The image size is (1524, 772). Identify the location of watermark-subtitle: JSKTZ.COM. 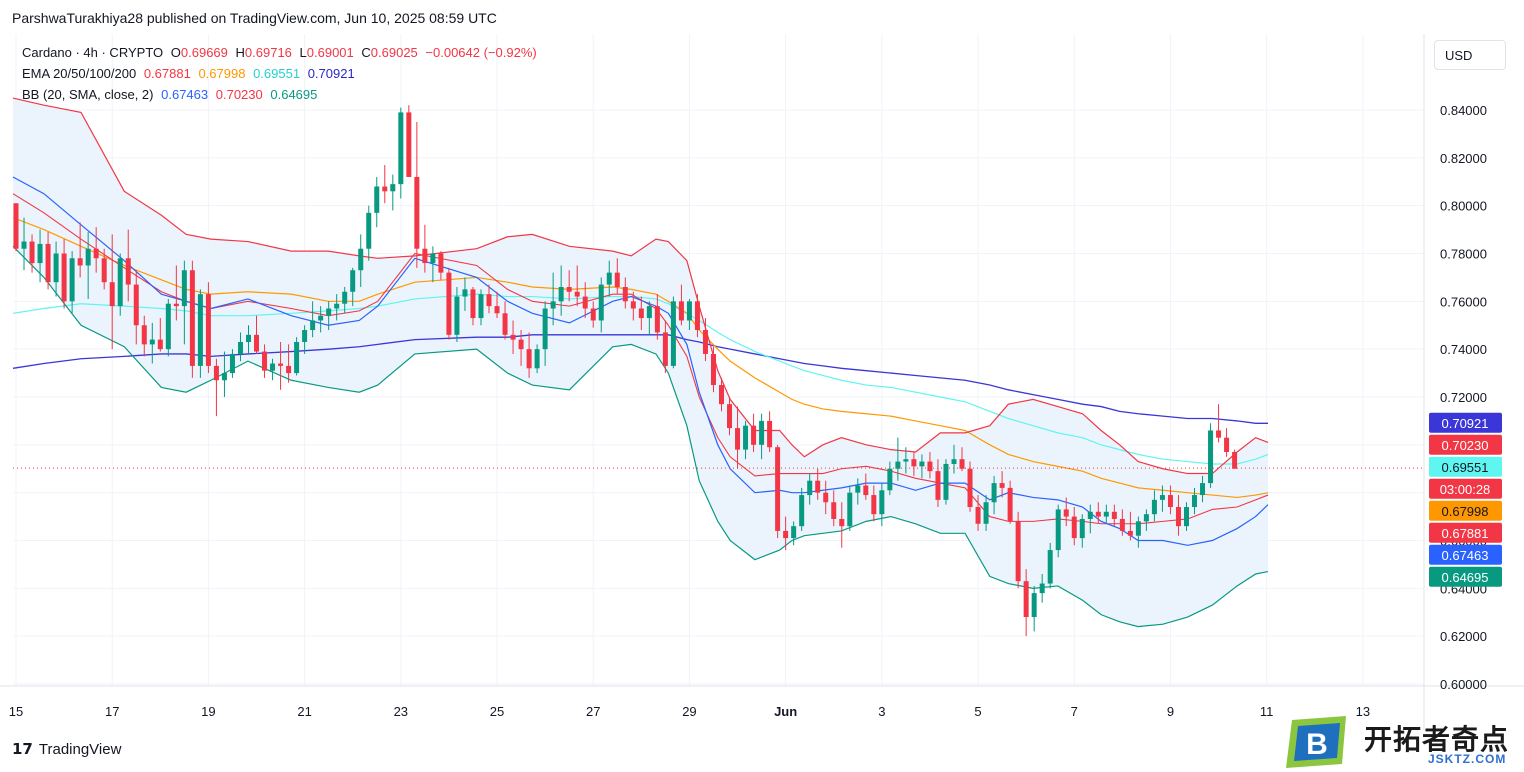
(1467, 759).